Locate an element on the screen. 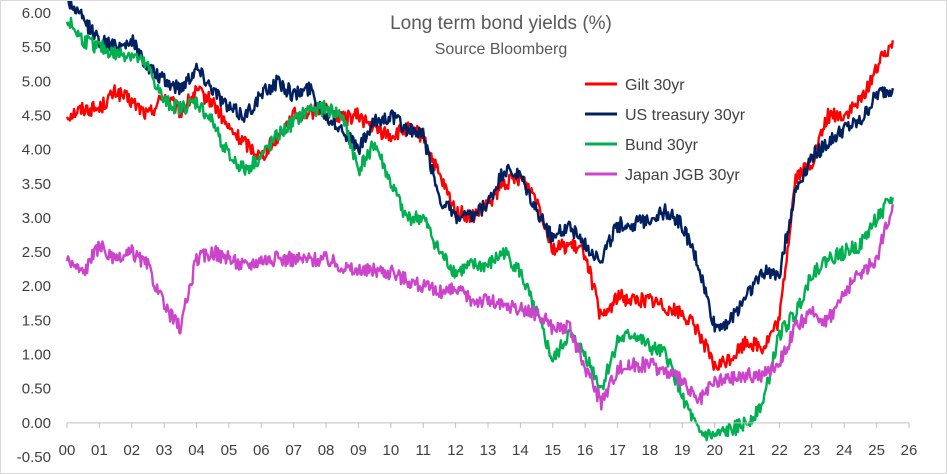 The height and width of the screenshot is (474, 947). y-tick-label: 1.50 is located at coordinates (36, 320).